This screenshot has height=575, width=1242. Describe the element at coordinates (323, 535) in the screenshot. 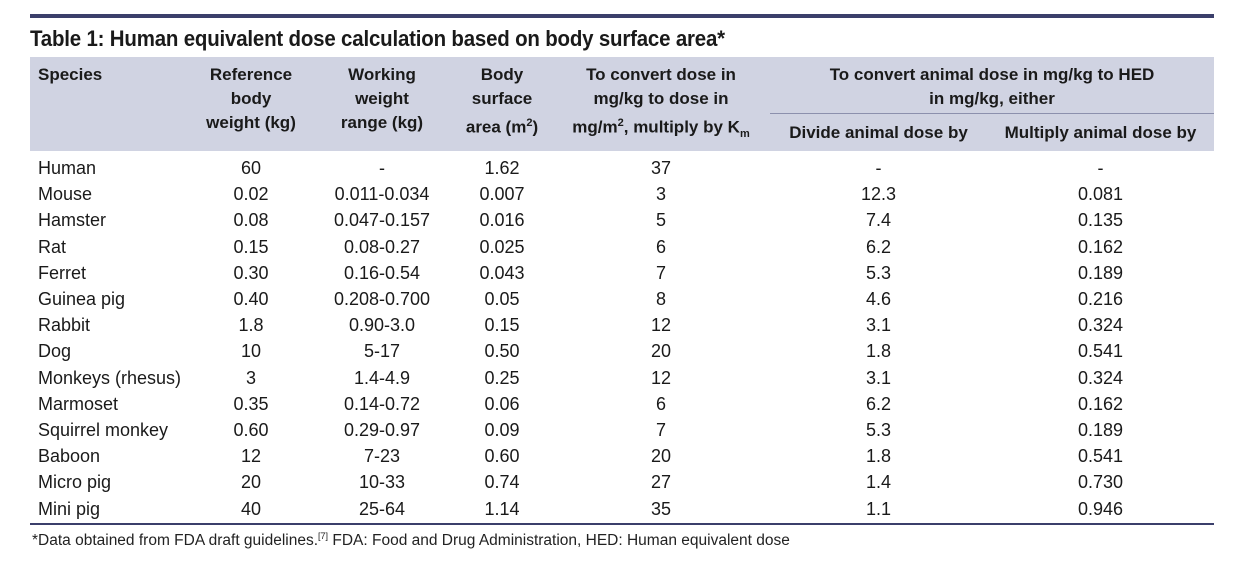

I see `footnote-reference: [7]` at that location.